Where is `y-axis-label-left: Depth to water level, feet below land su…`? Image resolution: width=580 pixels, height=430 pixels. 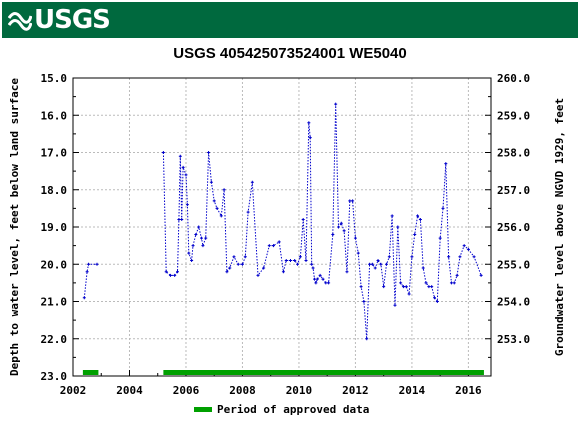
y-axis-label-left: Depth to water level, feet below land su… is located at coordinates (14, 227).